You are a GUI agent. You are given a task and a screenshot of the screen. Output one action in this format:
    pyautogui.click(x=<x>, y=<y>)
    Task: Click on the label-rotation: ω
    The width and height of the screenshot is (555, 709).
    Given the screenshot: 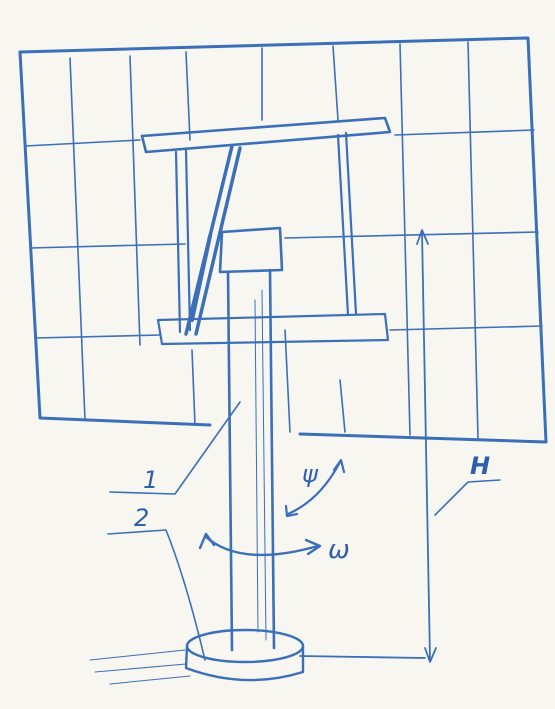 What is the action you would take?
    pyautogui.click(x=339, y=550)
    